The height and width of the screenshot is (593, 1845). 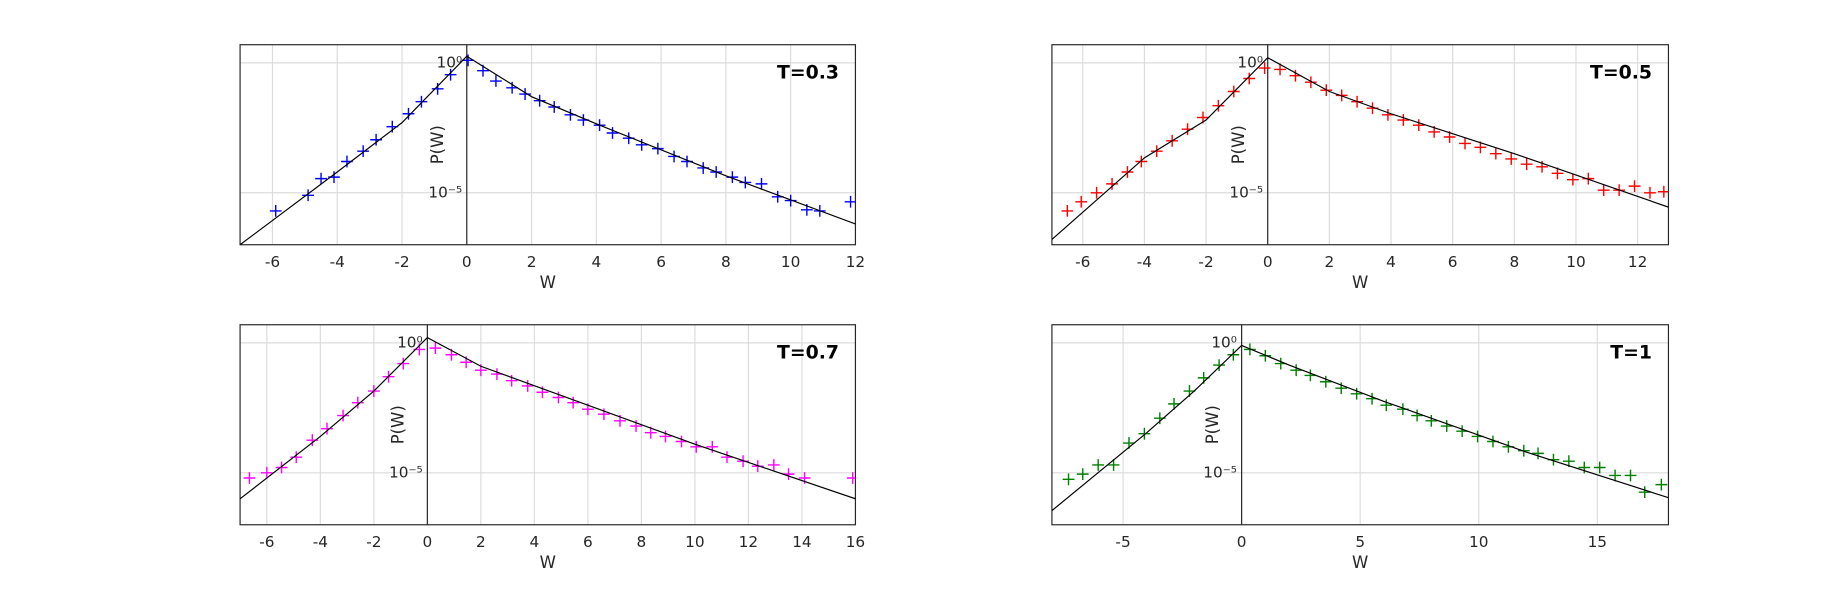 I want to click on panel-title: T=0.3, so click(x=808, y=72).